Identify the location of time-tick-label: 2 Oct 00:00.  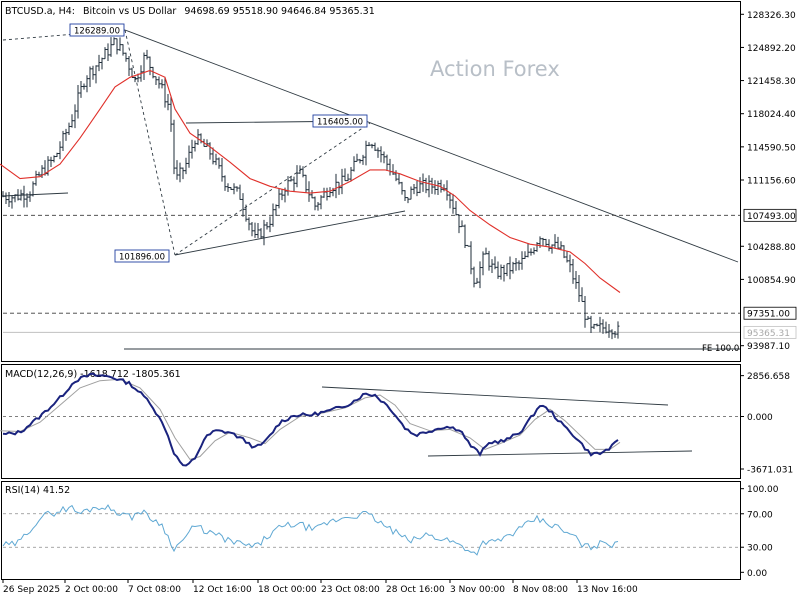
(91, 590).